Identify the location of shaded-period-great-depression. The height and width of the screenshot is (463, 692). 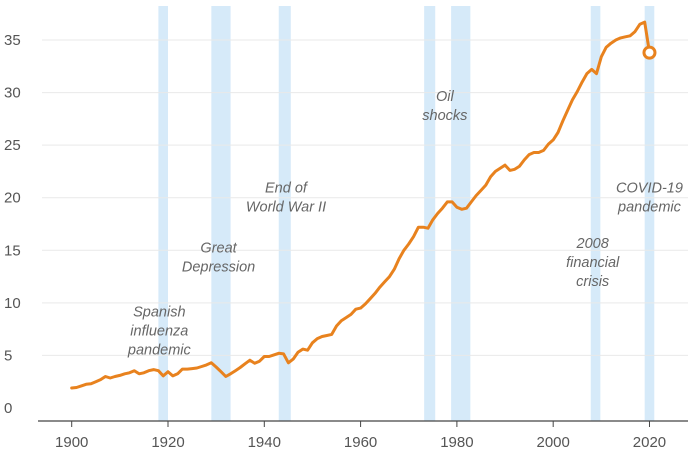
(221, 213).